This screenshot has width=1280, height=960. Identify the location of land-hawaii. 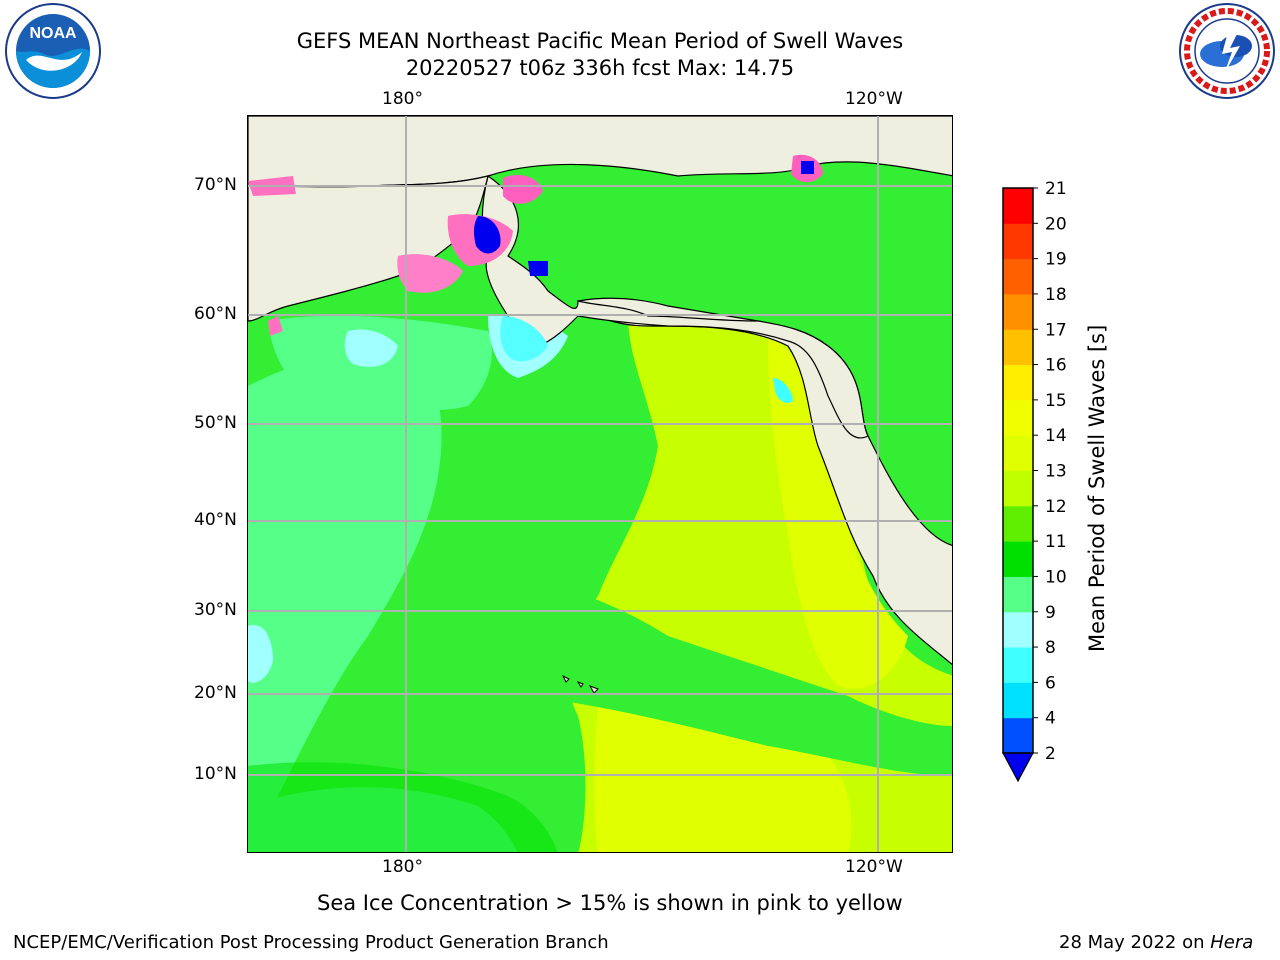
(580, 684).